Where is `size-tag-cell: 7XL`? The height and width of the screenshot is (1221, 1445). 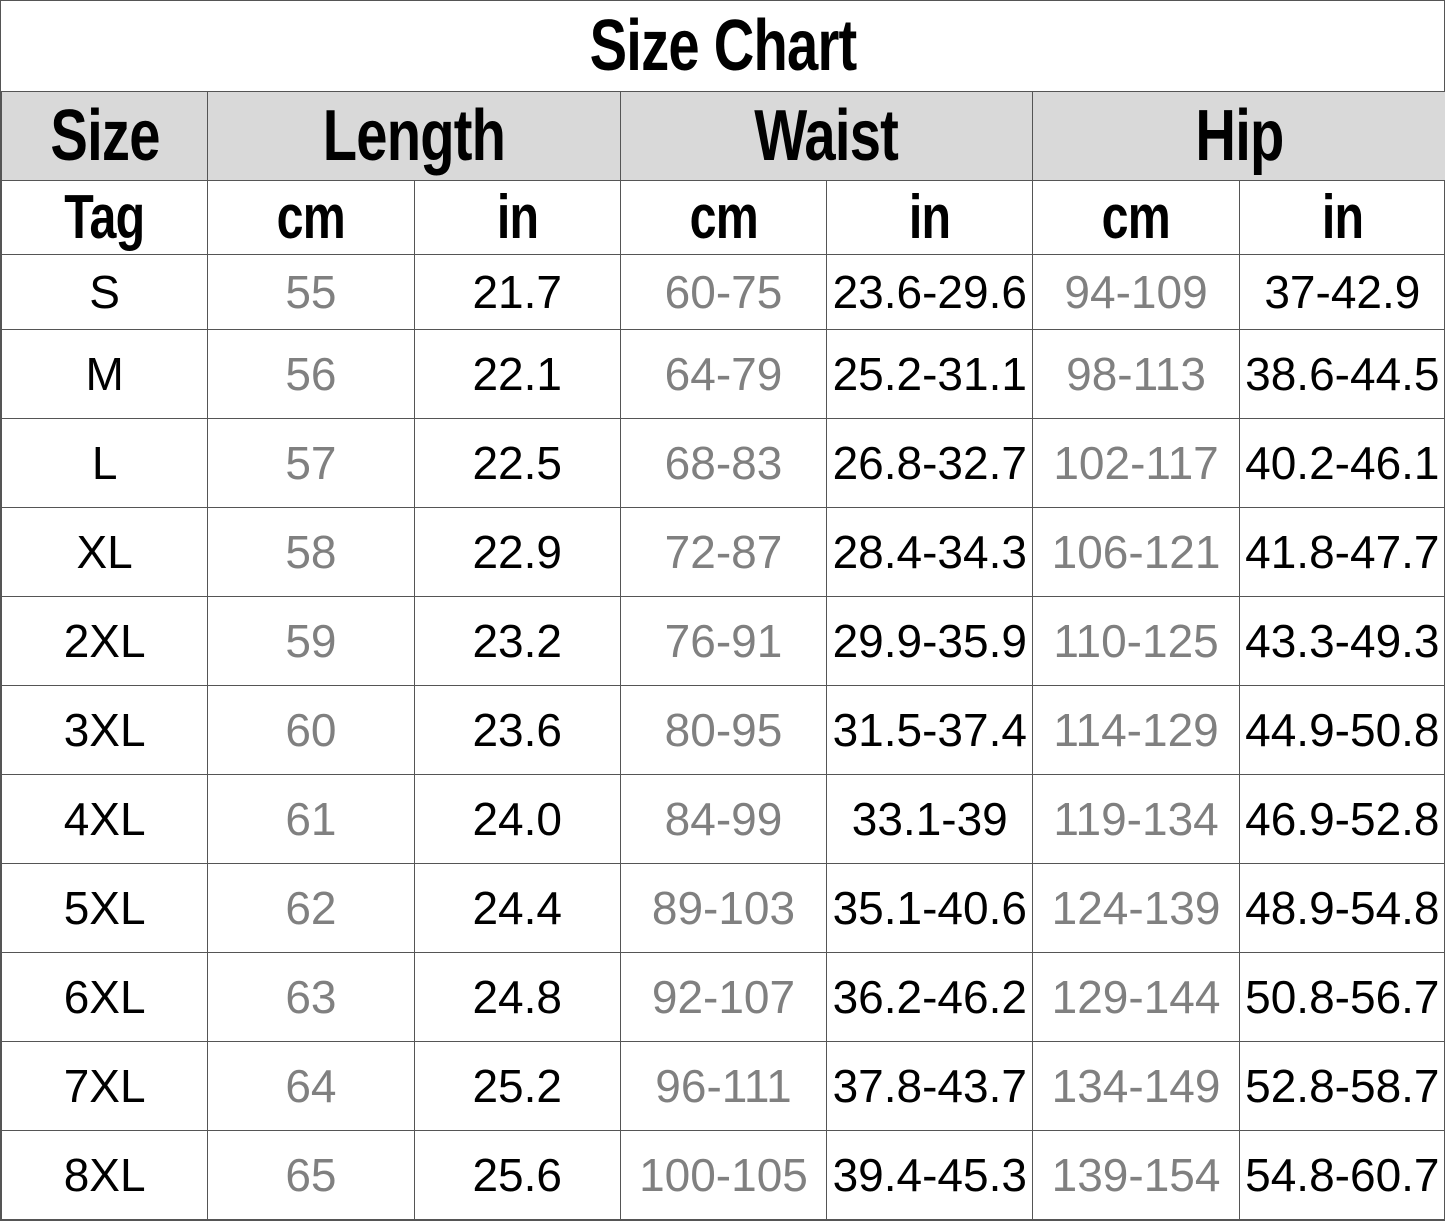 size-tag-cell: 7XL is located at coordinates (104, 1086).